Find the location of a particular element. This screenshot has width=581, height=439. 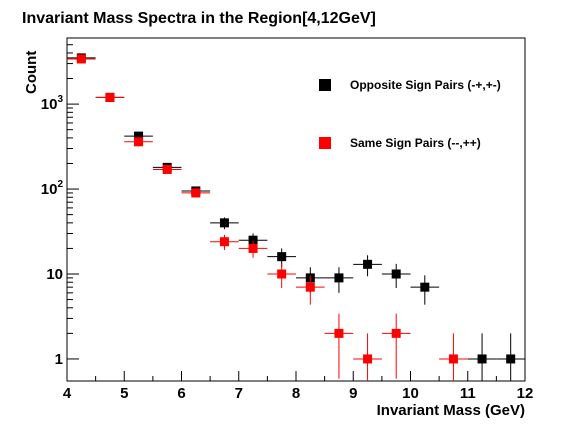

y-tick-label: 10 is located at coordinates (54, 274).